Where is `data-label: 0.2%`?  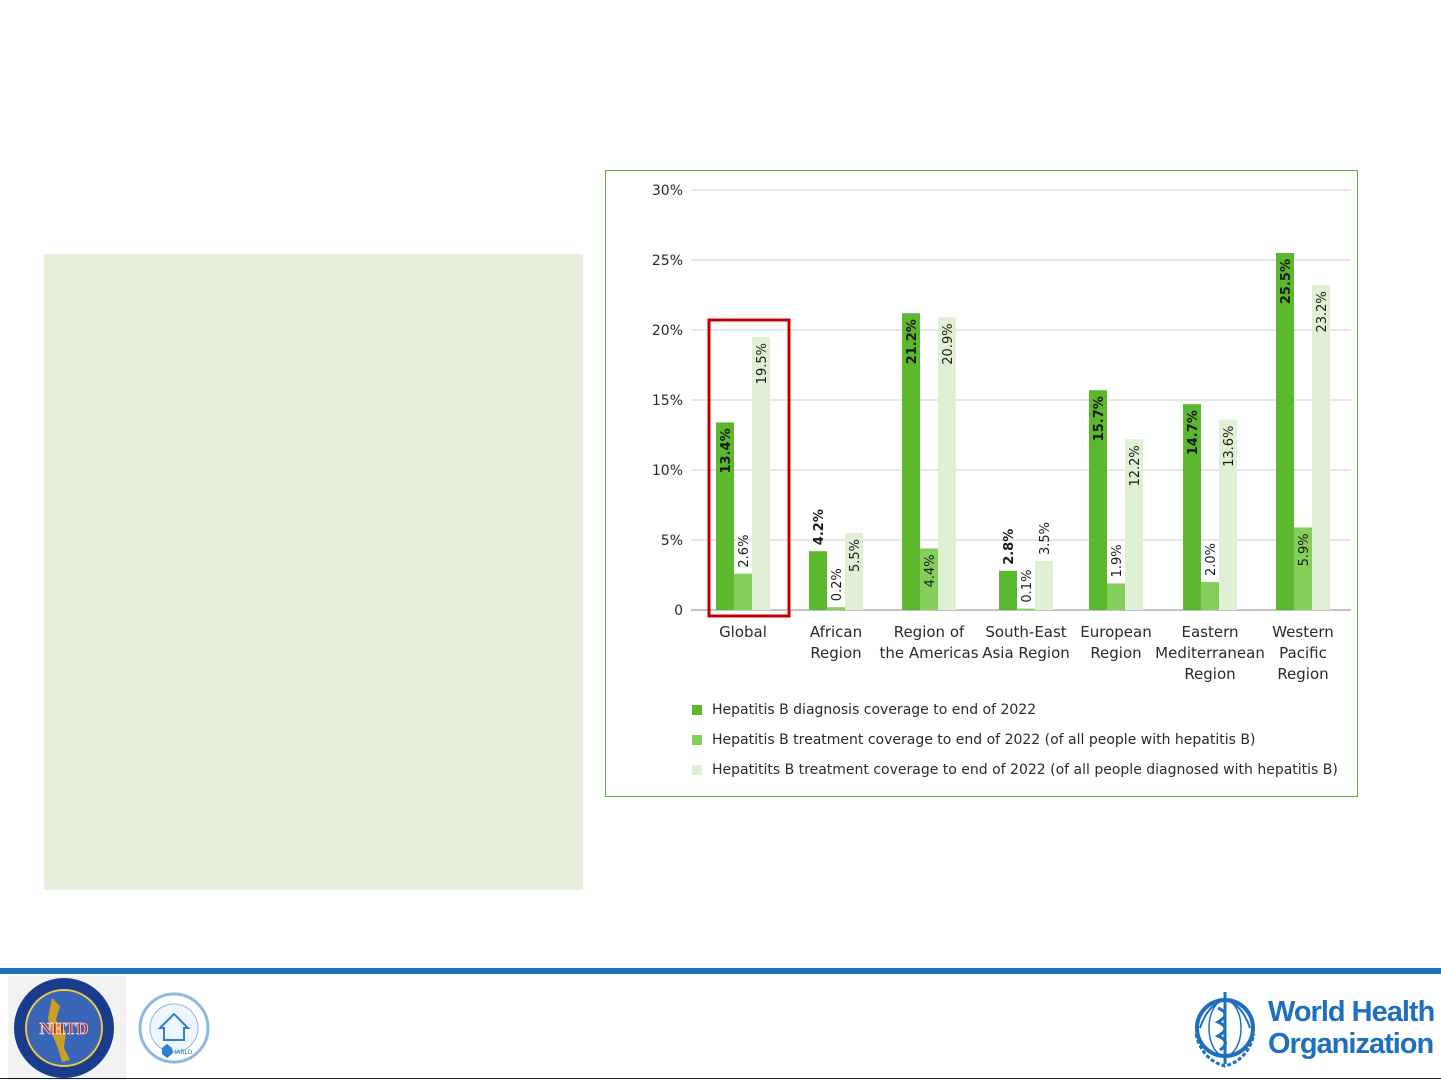 data-label: 0.2% is located at coordinates (837, 584).